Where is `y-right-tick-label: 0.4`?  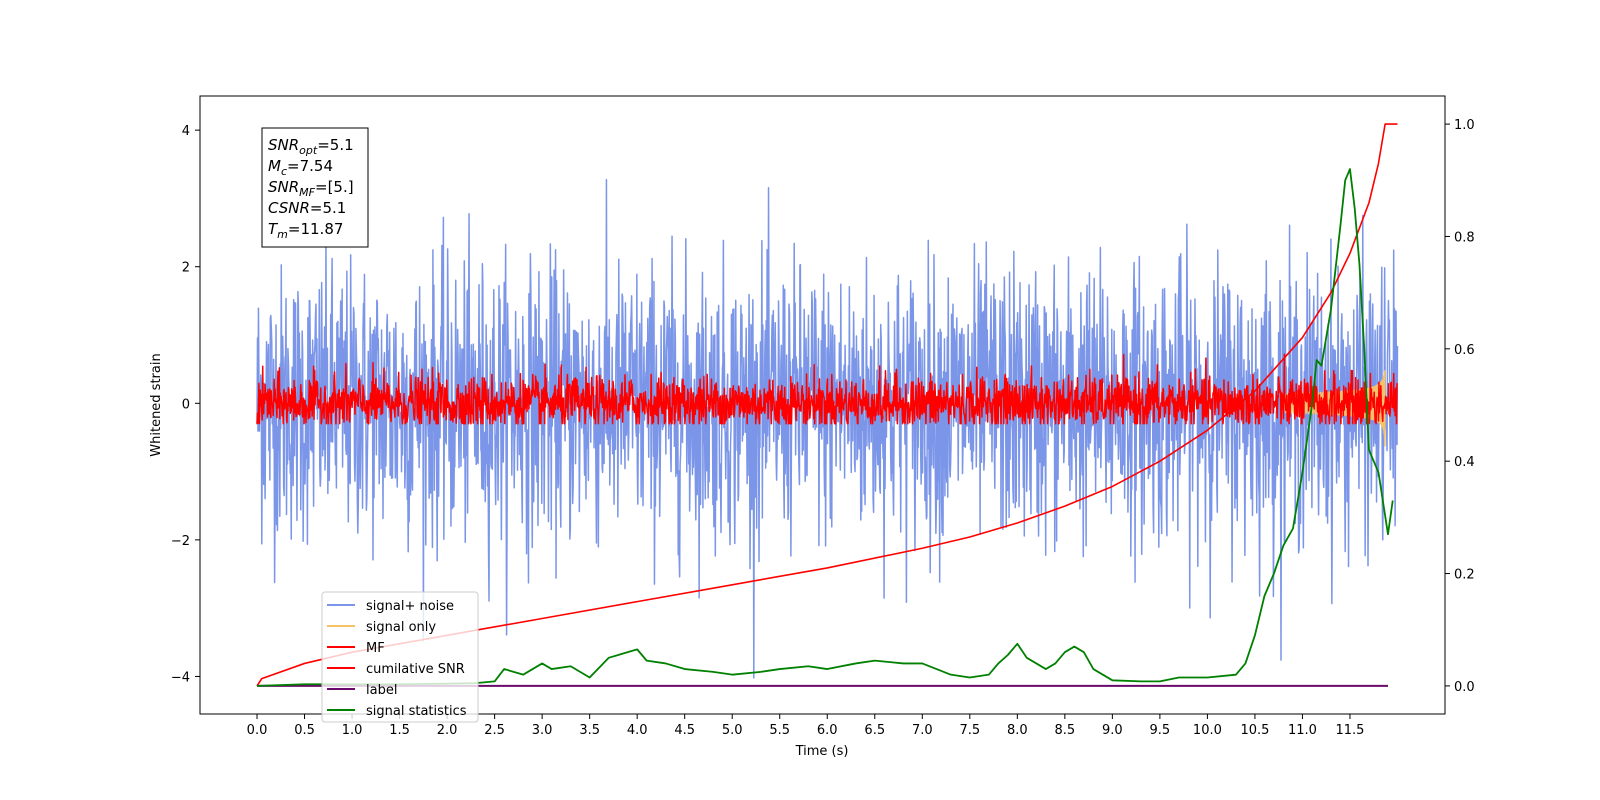 y-right-tick-label: 0.4 is located at coordinates (1464, 462).